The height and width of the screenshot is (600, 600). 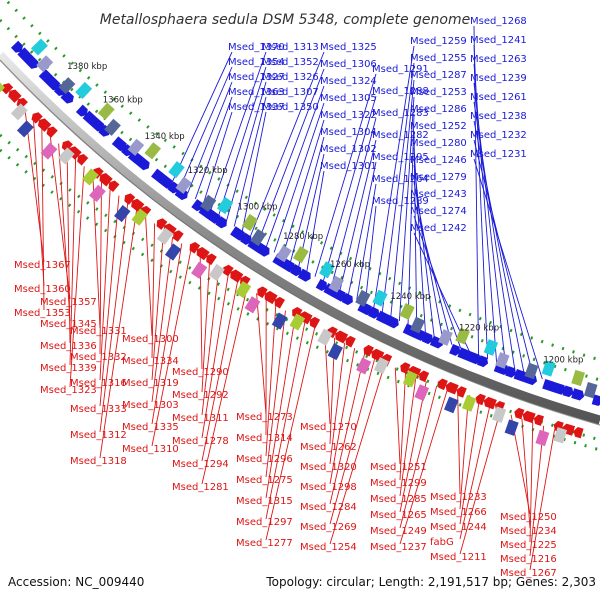 What do you see at coordinates (400, 91) in the screenshot?
I see `gene-label: Msed_1288` at bounding box center [400, 91].